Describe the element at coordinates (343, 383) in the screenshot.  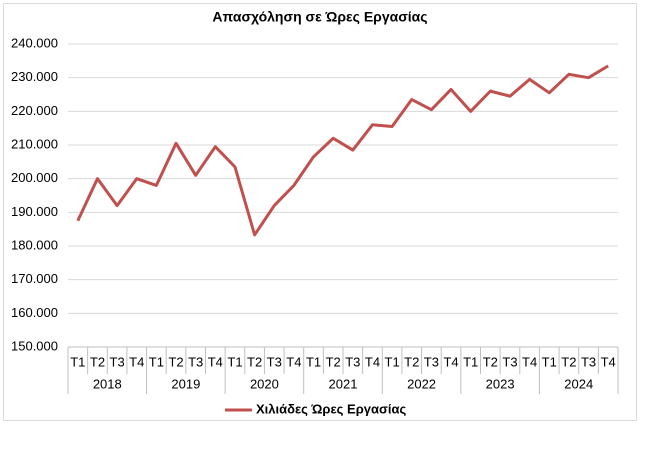
I see `x-group-label: 2021` at that location.